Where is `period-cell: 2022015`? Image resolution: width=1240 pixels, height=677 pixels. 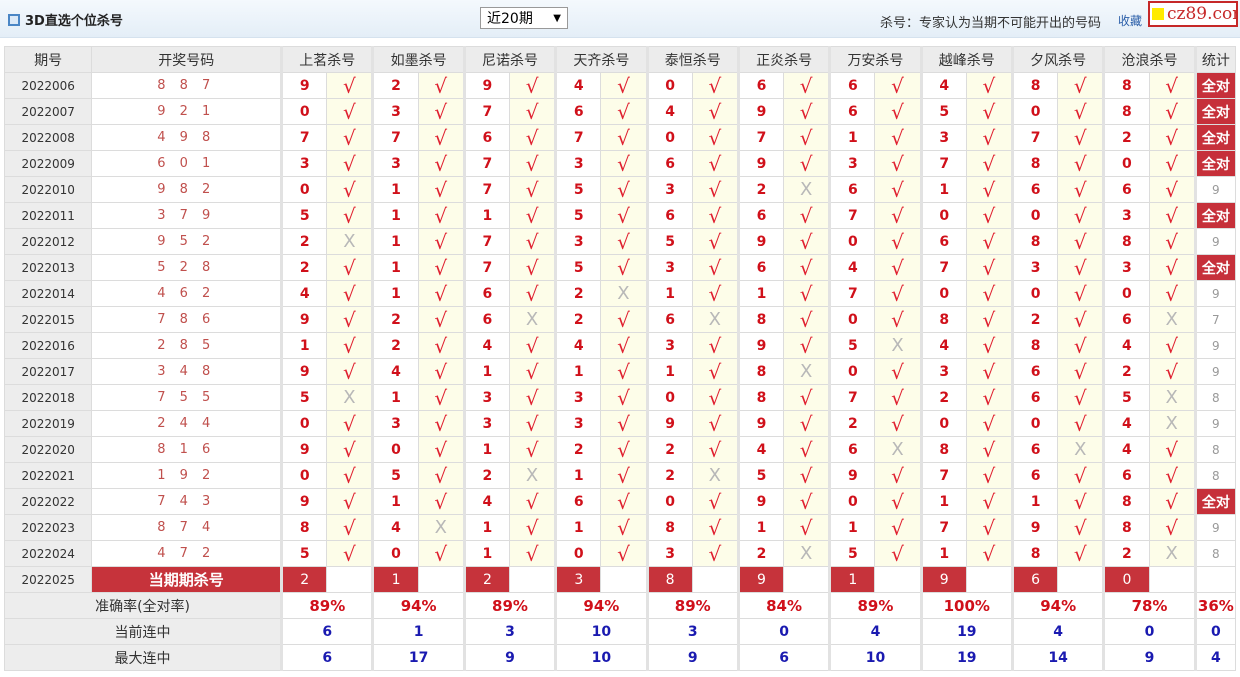
period-cell: 2022015 is located at coordinates (48, 319).